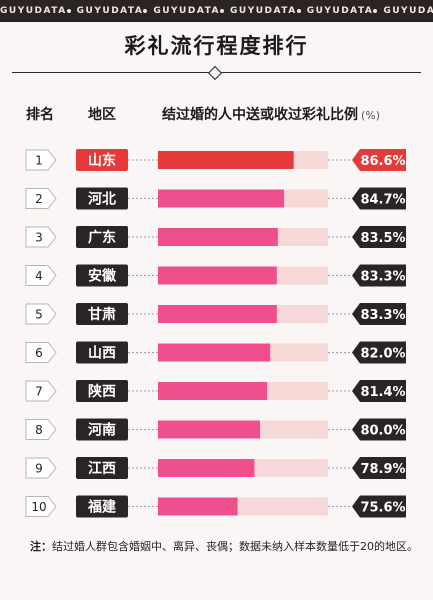  What do you see at coordinates (382, 431) in the screenshot?
I see `value-label: 80.0%` at bounding box center [382, 431].